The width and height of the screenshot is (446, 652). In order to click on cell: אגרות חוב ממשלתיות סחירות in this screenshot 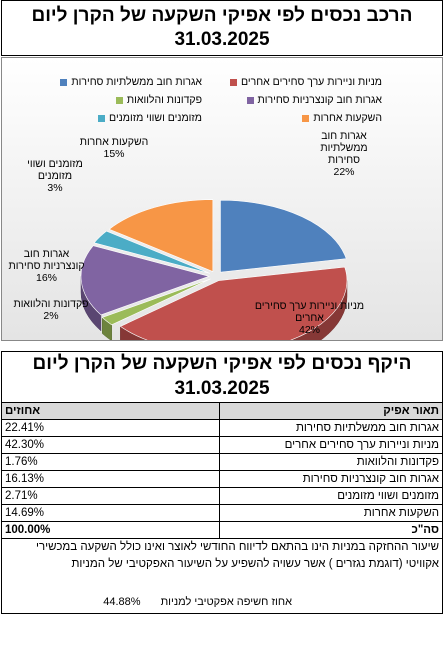, I will do `click(331, 428)`.